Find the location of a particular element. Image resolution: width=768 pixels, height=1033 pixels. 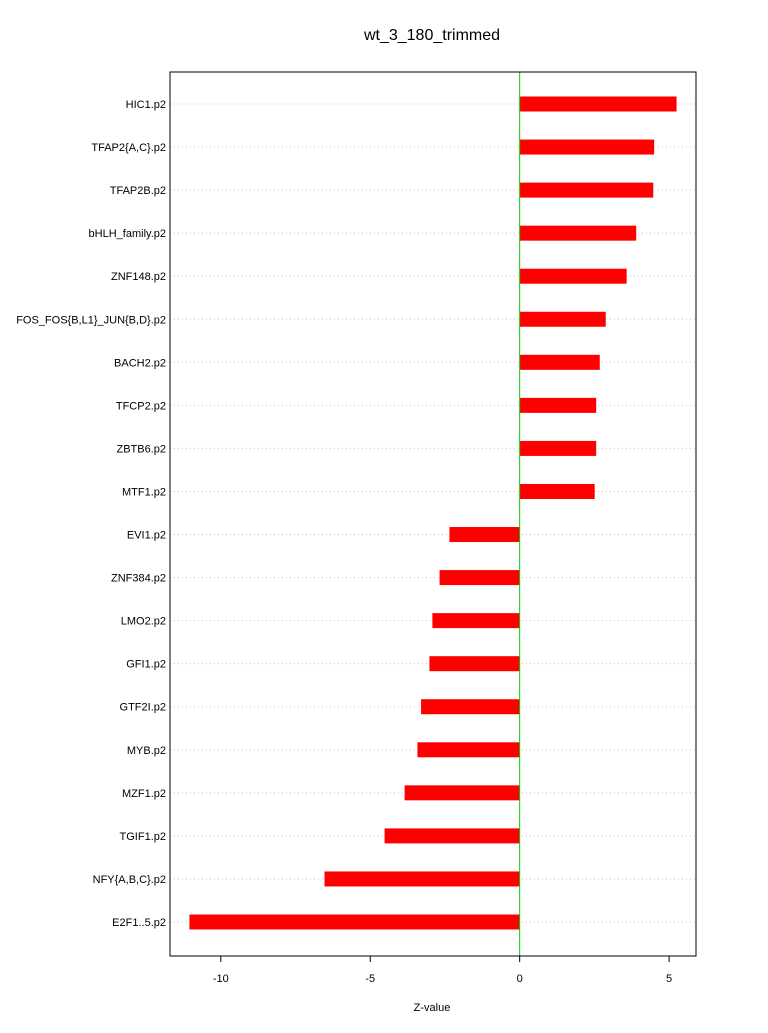

bar-ZBTB6.p2 is located at coordinates (558, 448).